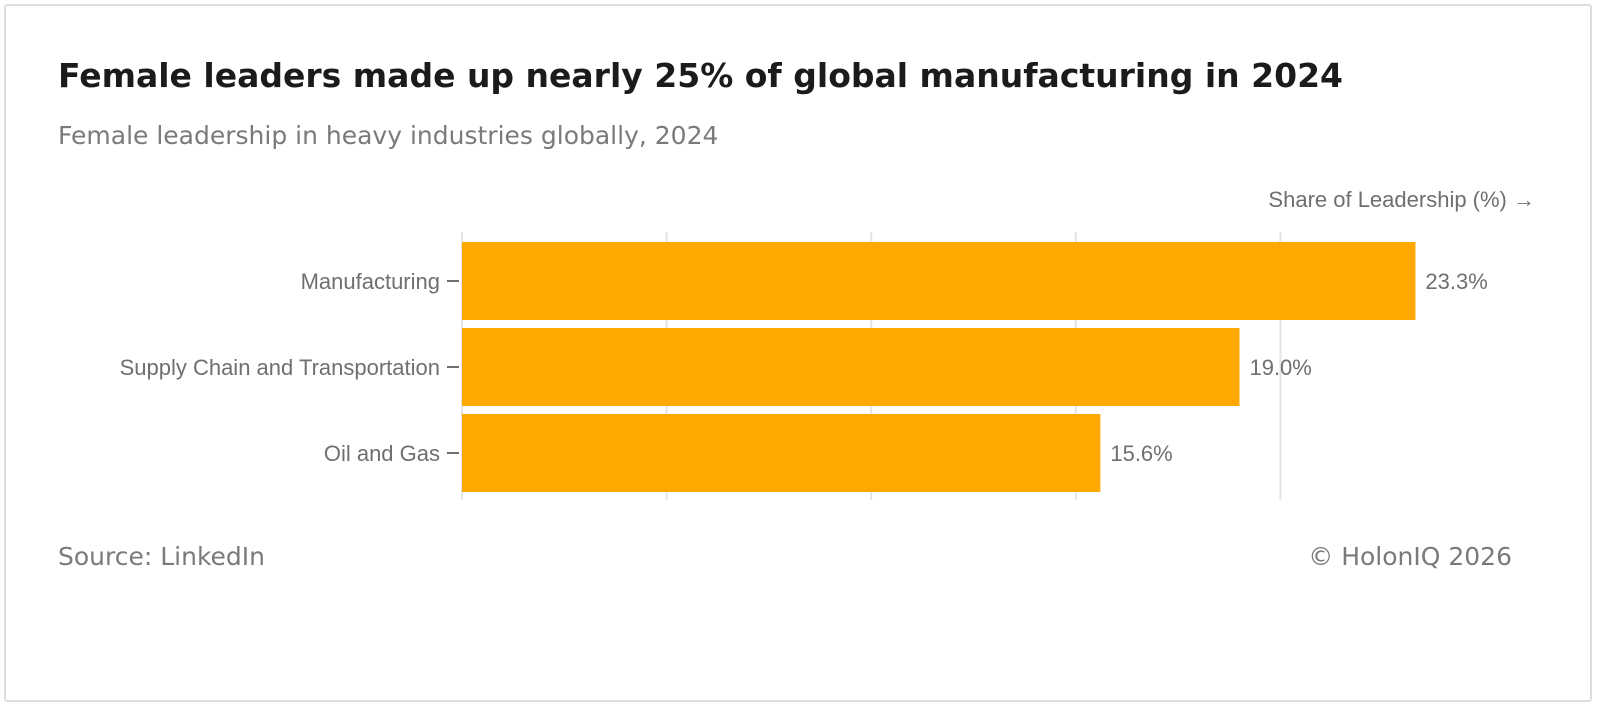 Image resolution: width=1600 pixels, height=707 pixels. What do you see at coordinates (280, 367) in the screenshot?
I see `category-label: Supply Chain and Transportation` at bounding box center [280, 367].